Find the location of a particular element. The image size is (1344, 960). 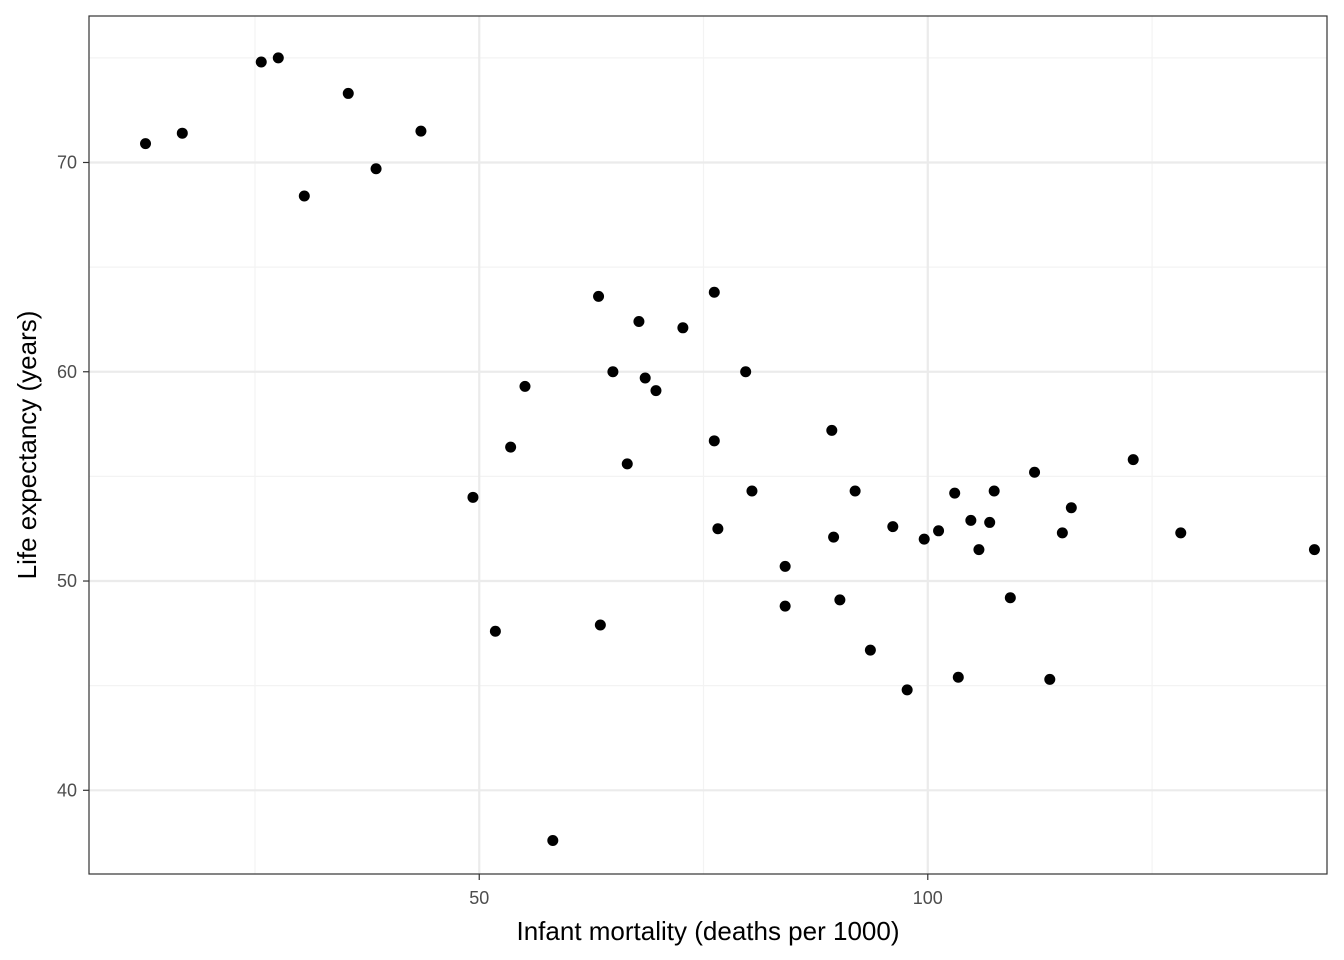

y-tick-label: 50 is located at coordinates (67, 581).